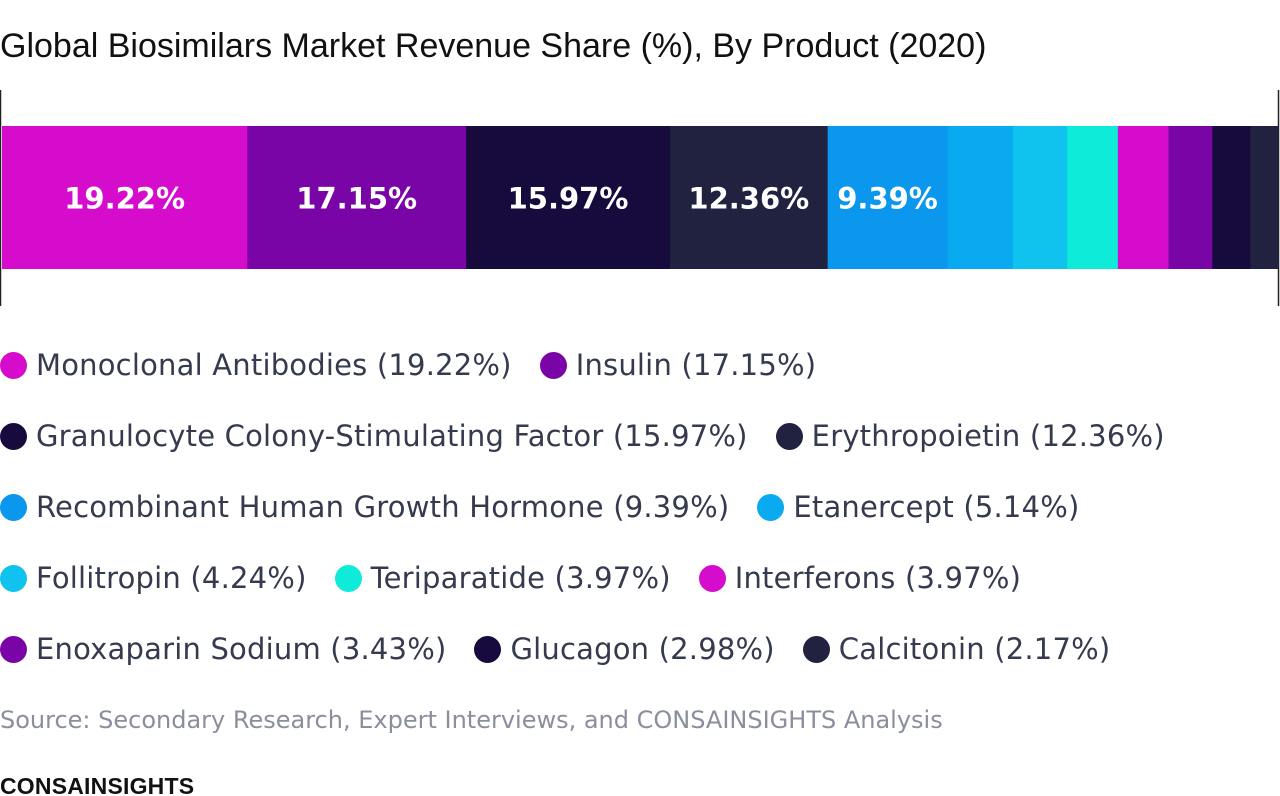 The width and height of the screenshot is (1280, 796). What do you see at coordinates (696, 365) in the screenshot?
I see `legend-label: Insulin (17.15%)` at bounding box center [696, 365].